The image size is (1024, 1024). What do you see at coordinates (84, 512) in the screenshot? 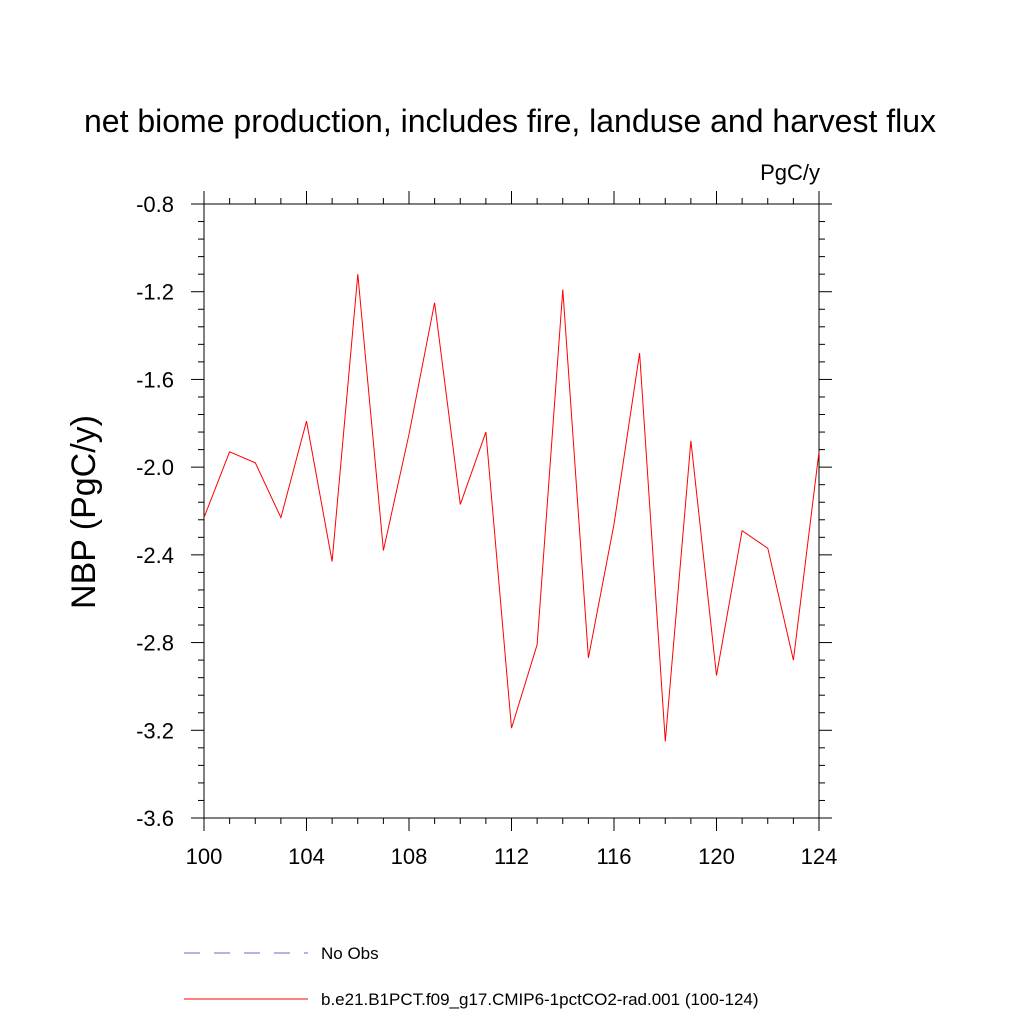
I see `y-axis-label: NBP (PgC/y)` at bounding box center [84, 512].